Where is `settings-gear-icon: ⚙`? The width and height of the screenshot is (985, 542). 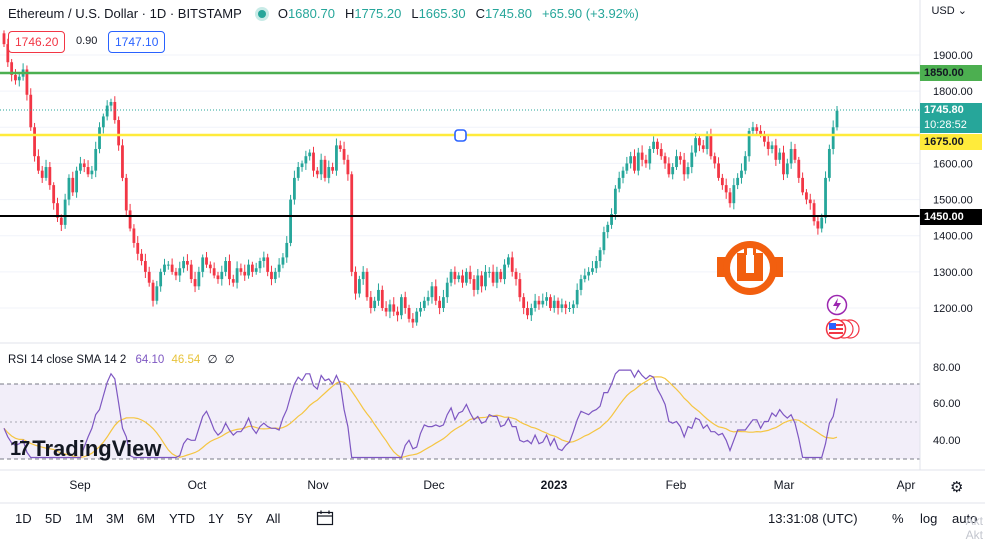 settings-gear-icon: ⚙ is located at coordinates (957, 487).